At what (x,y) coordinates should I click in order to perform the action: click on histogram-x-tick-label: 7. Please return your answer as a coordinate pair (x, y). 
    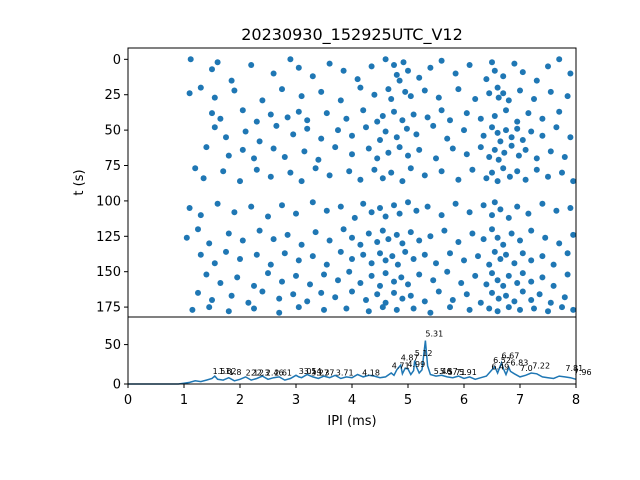
    Looking at the image, I should click on (520, 400).